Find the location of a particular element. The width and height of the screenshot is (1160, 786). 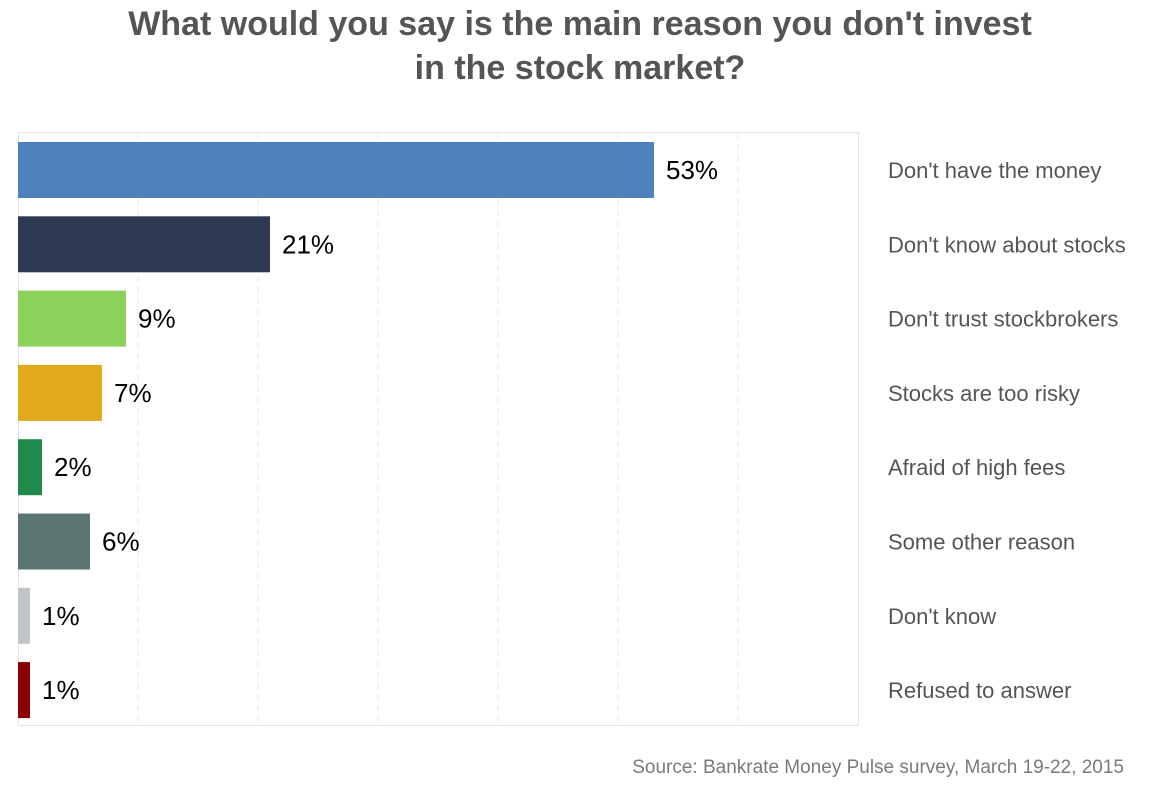

category-label: Stocks are too risky is located at coordinates (984, 393).